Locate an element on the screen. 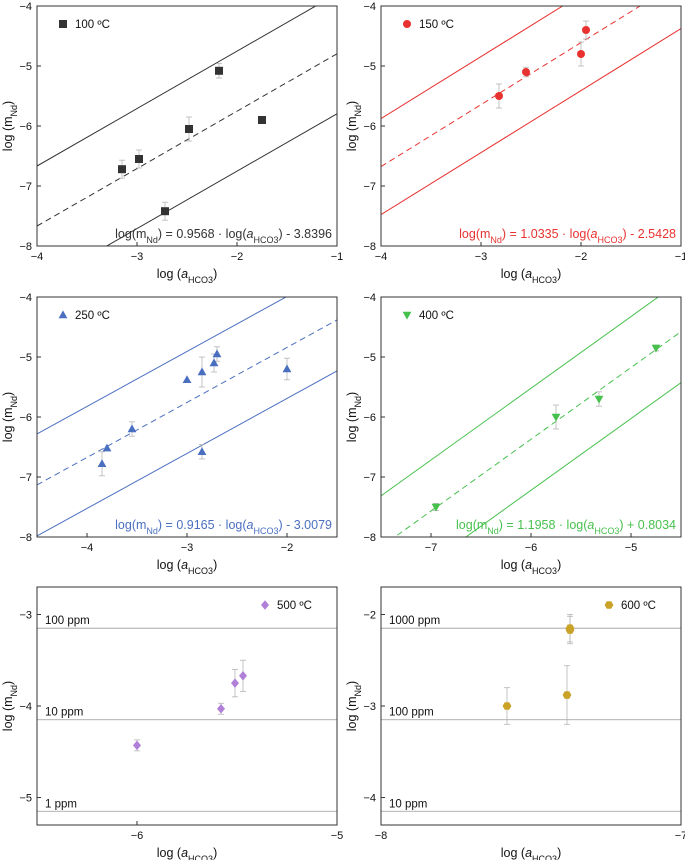 The height and width of the screenshot is (860, 685). equation-suffix: ) - 3.8396 is located at coordinates (305, 234).